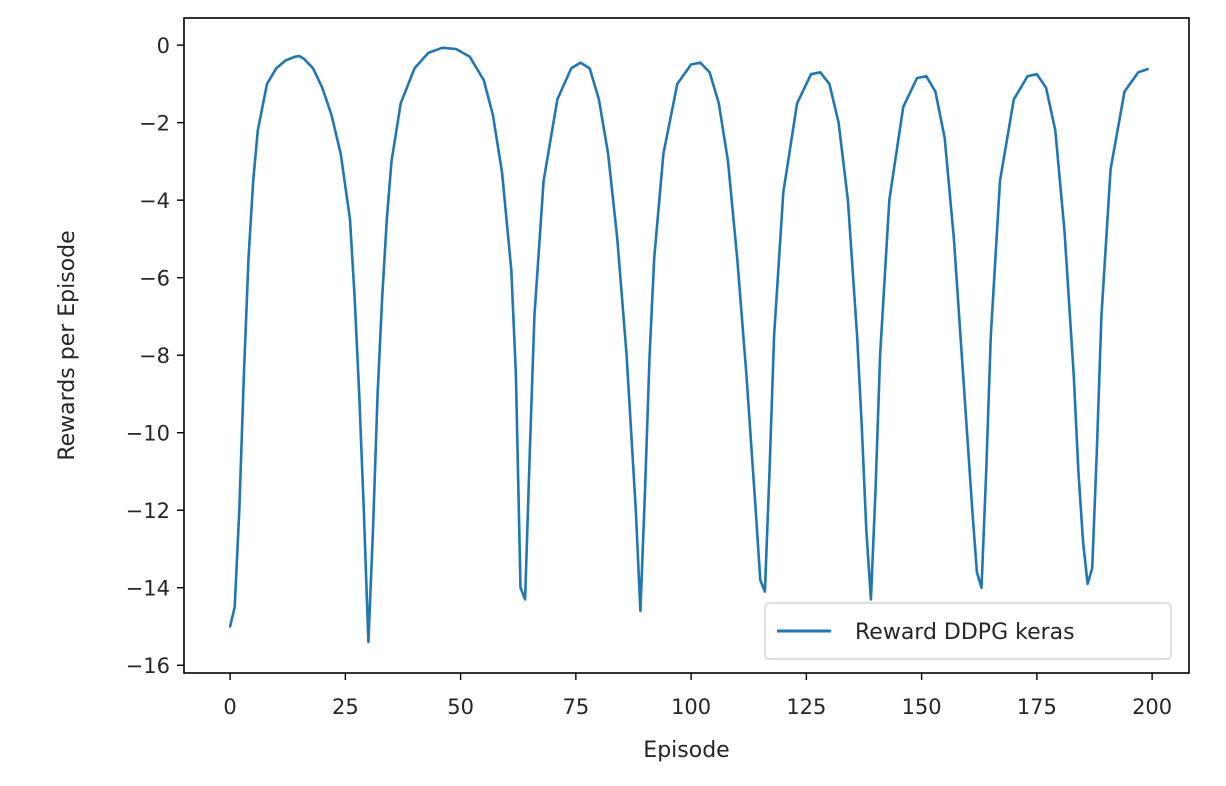  What do you see at coordinates (575, 707) in the screenshot?
I see `x-tick-label: 75` at bounding box center [575, 707].